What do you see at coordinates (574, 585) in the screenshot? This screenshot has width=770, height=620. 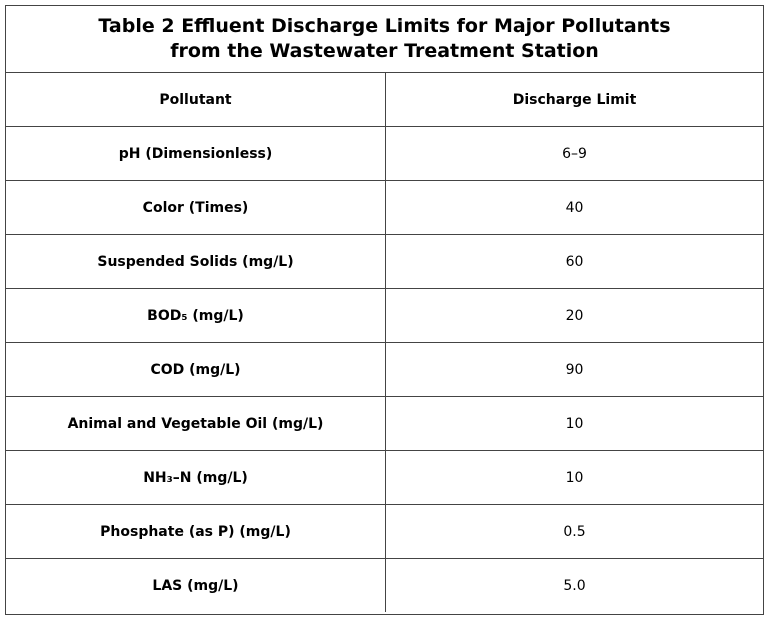 I see `limit-cell: 5.0` at bounding box center [574, 585].